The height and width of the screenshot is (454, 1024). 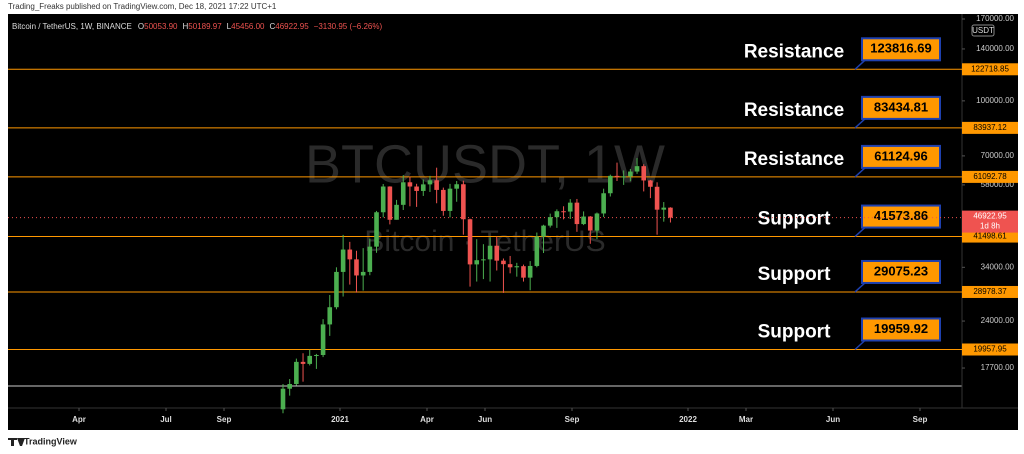 I want to click on y-tick-label: 17700.00, so click(x=998, y=367).